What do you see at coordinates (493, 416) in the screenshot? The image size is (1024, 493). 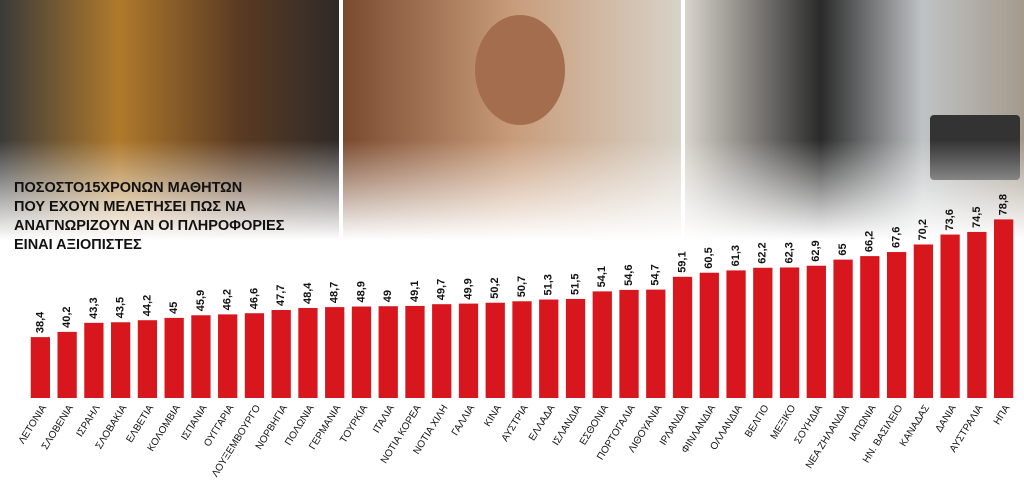 I see `x-tick-label: ΚΙΝΑ` at bounding box center [493, 416].